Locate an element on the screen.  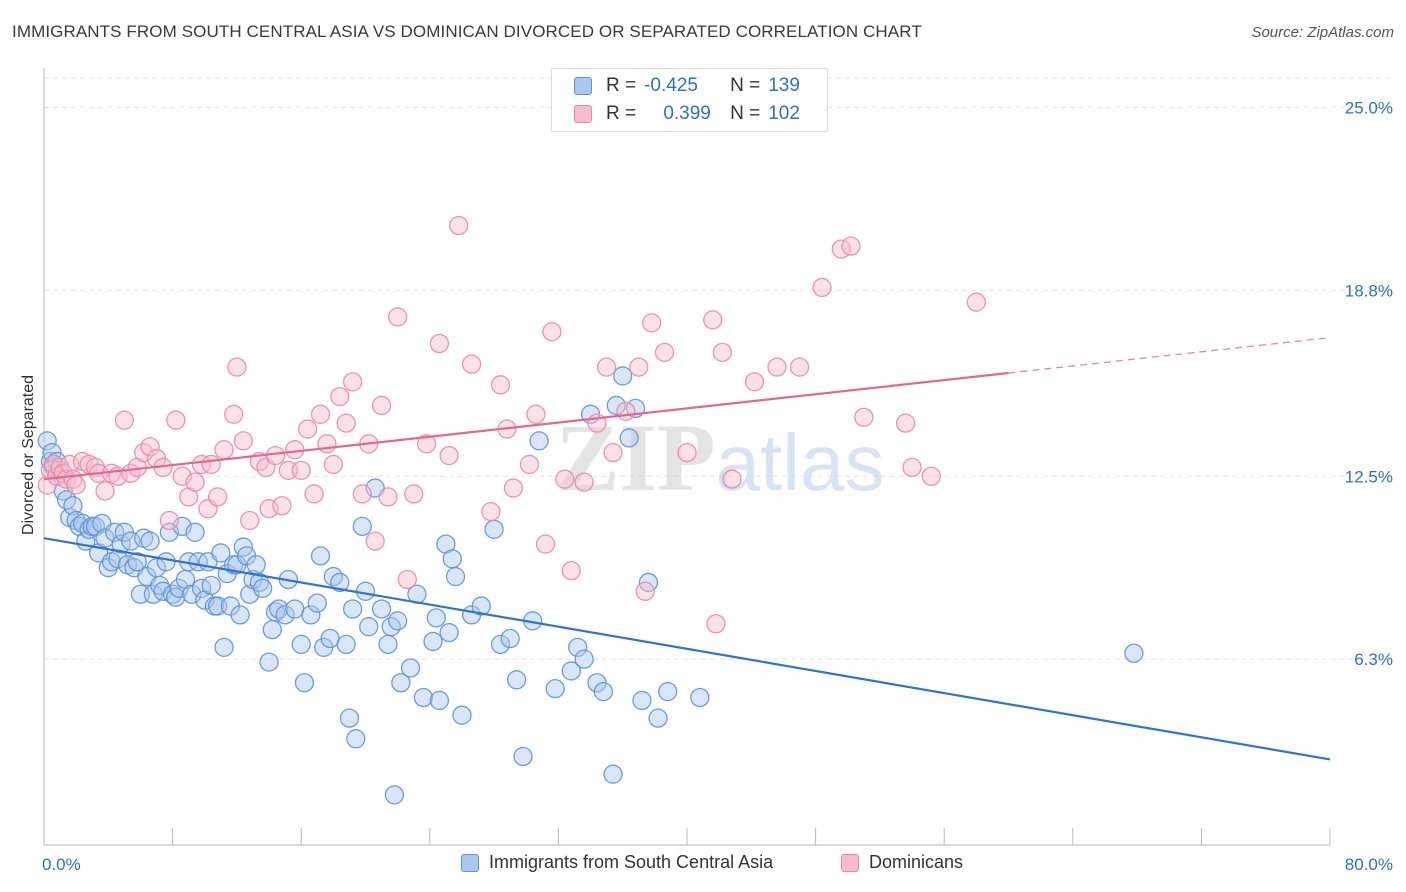
n-value: 139 is located at coordinates (784, 85).